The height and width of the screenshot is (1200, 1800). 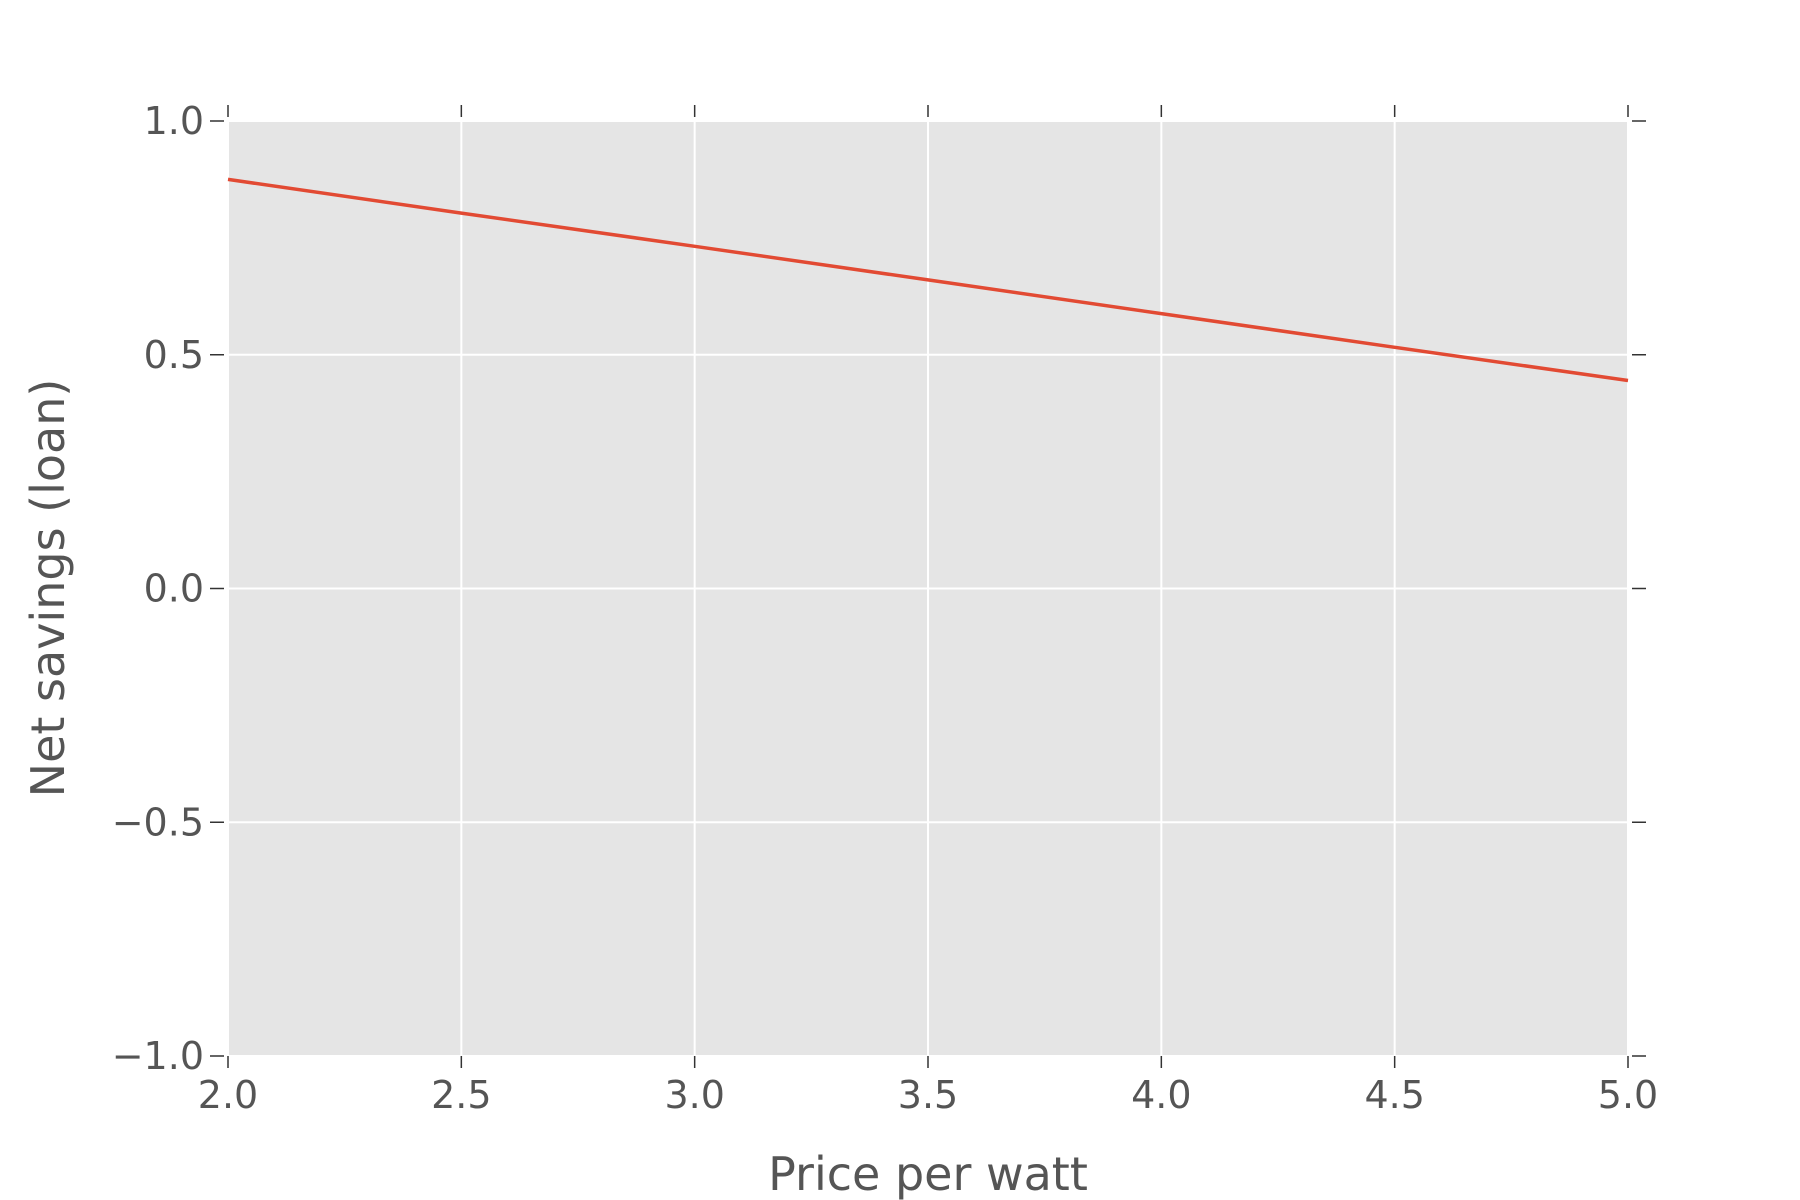 I want to click on y-tick-label: 0.5, so click(x=174, y=355).